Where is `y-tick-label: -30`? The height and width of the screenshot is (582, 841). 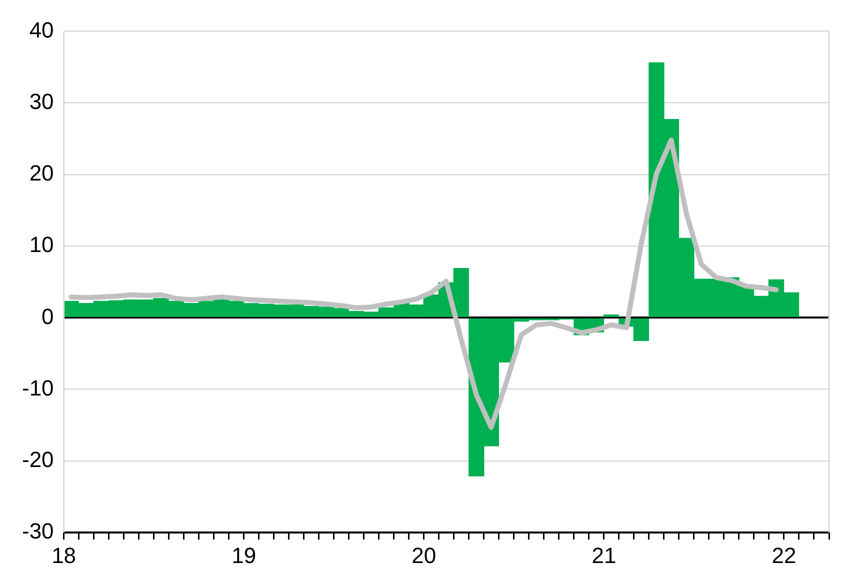 y-tick-label: -30 is located at coordinates (38, 531).